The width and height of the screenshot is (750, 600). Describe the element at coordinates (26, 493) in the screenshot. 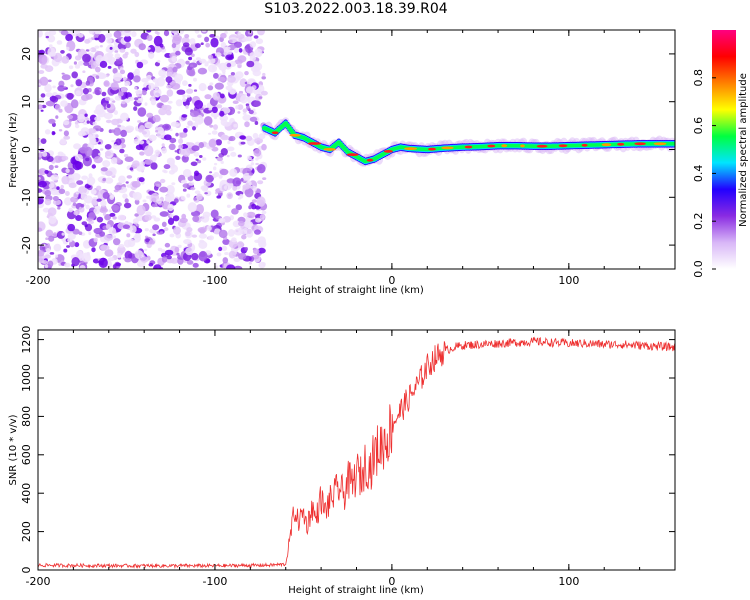

I see `y-tick-label: 400` at that location.